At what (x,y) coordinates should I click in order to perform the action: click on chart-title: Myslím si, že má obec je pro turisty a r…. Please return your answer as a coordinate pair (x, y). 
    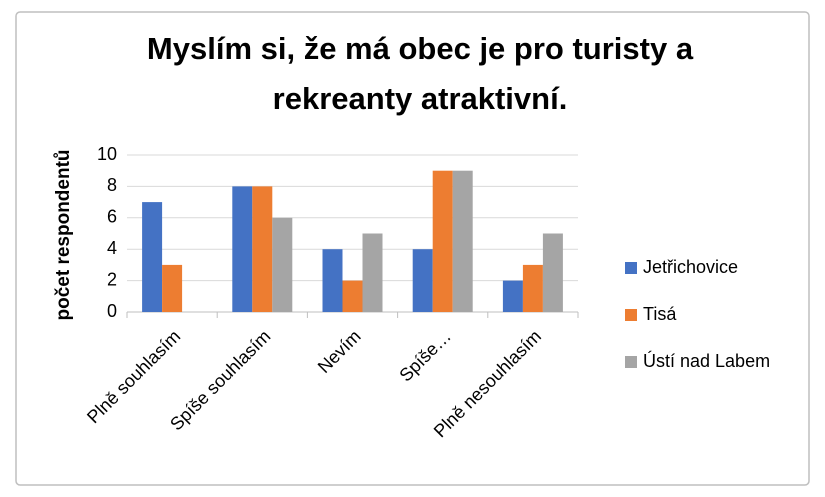
    Looking at the image, I should click on (420, 73).